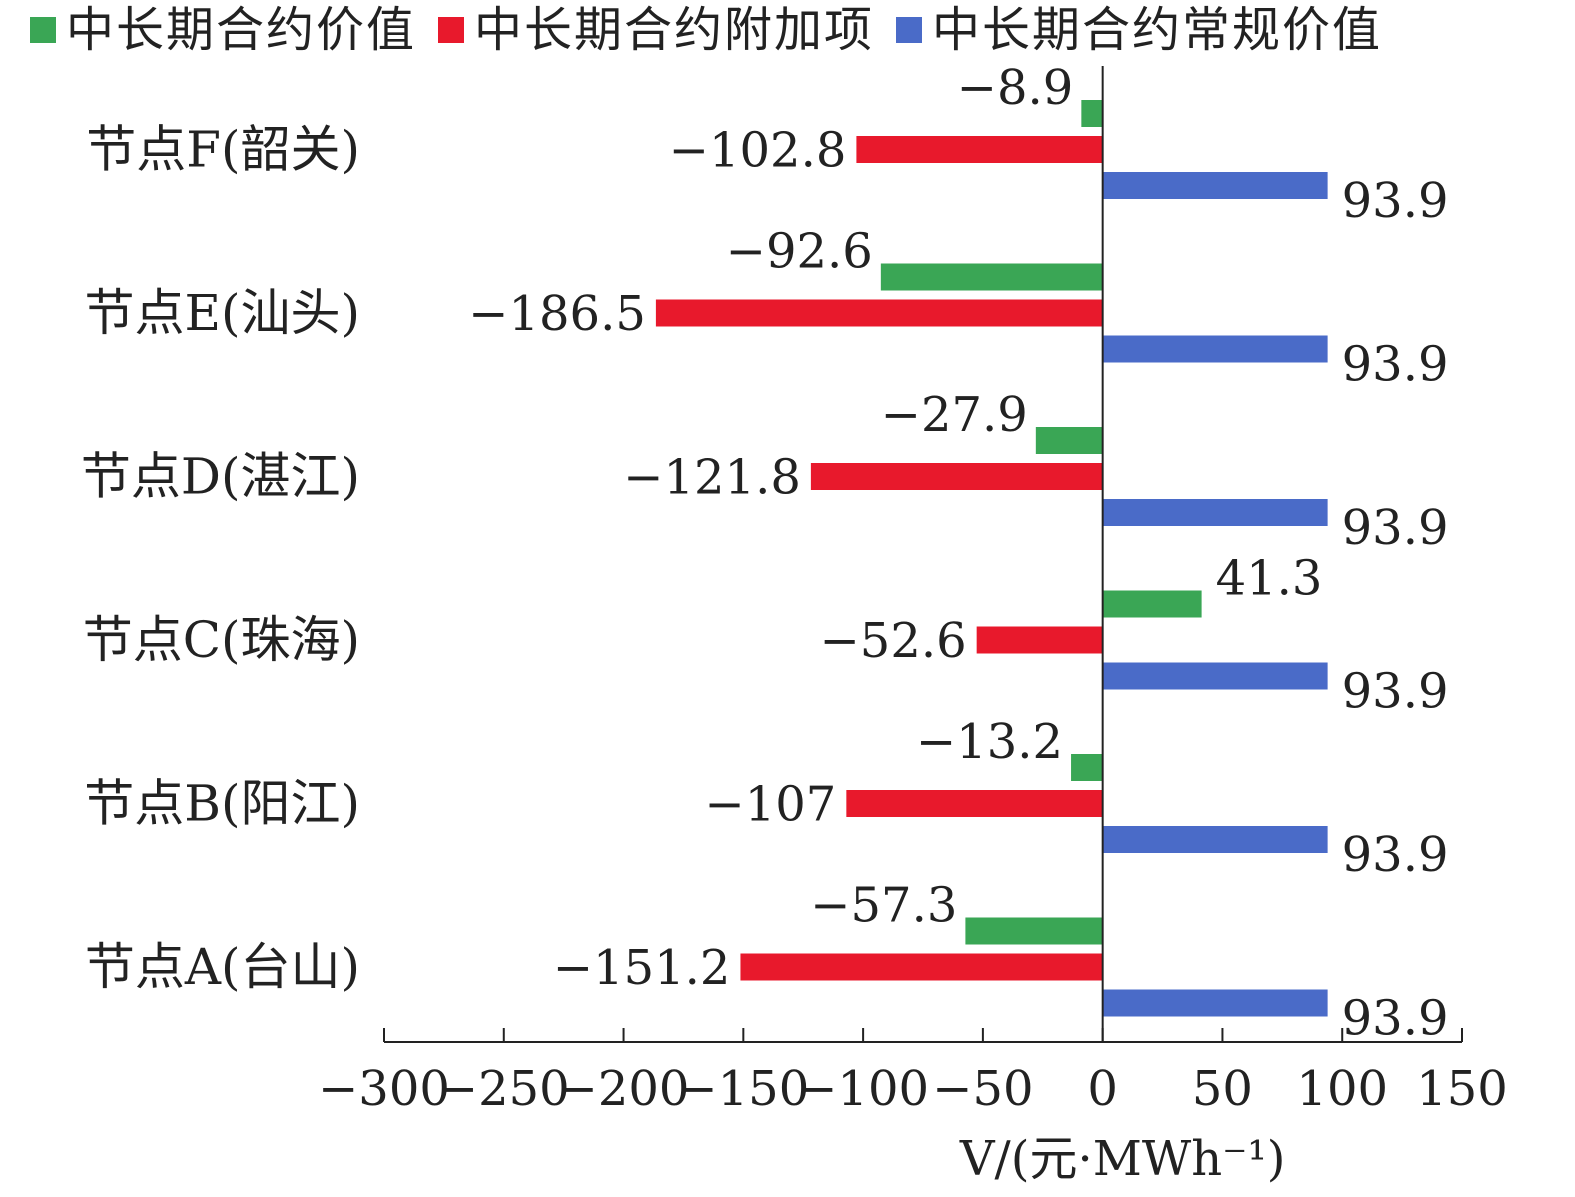 This screenshot has width=1575, height=1197. What do you see at coordinates (1102, 1089) in the screenshot?
I see `x-tick-label: 0` at bounding box center [1102, 1089].